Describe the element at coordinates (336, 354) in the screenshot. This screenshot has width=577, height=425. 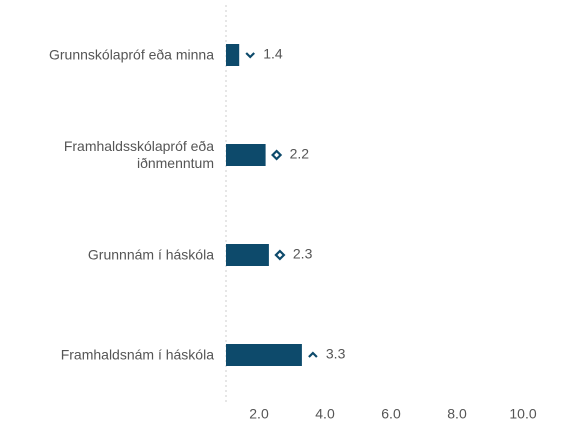
I see `value-label: 3.3` at that location.